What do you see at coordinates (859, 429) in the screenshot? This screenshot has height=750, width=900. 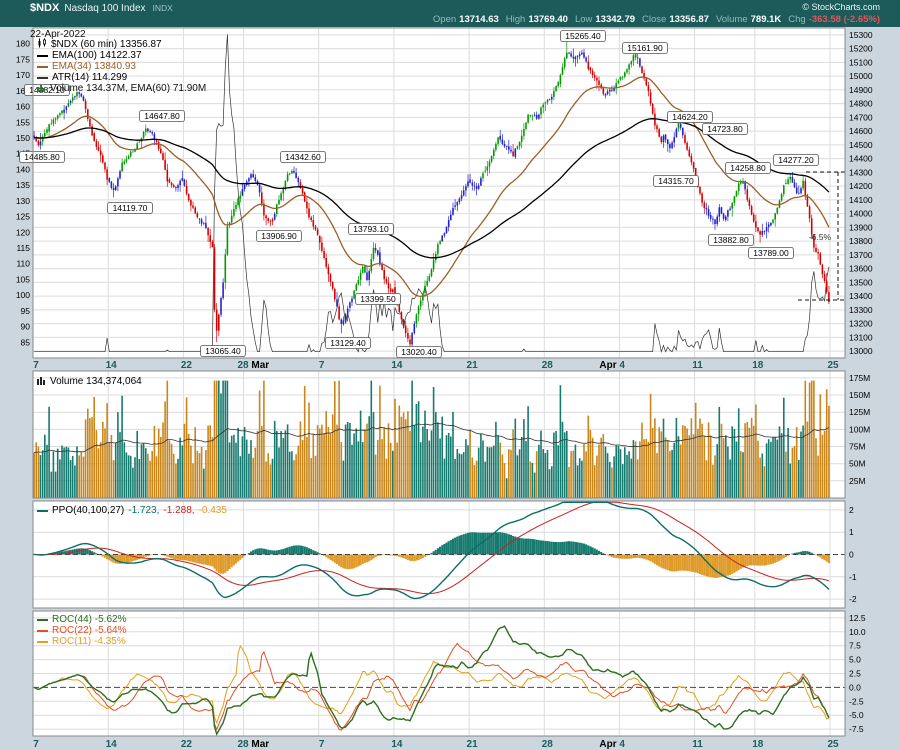 I see `svg-text: 100M` at bounding box center [859, 429].